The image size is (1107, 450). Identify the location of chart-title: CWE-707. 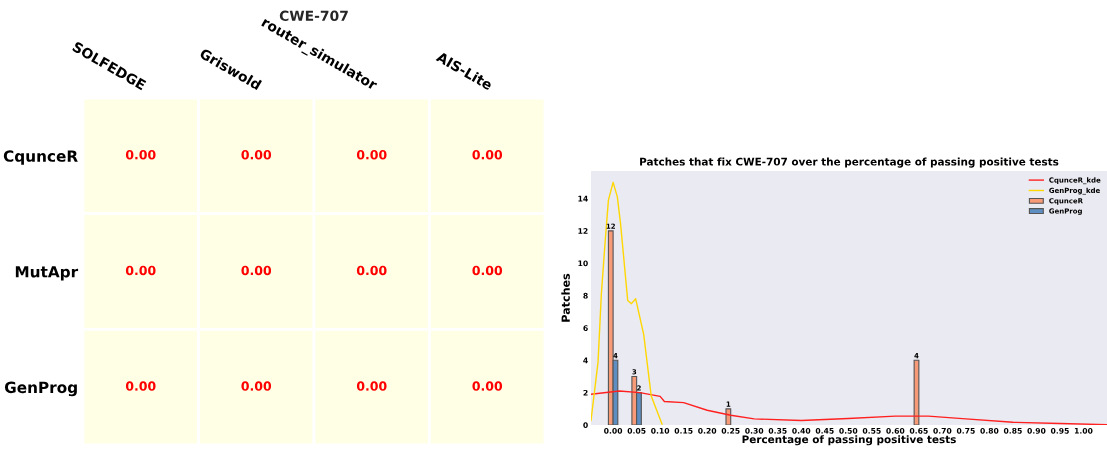
(313, 16).